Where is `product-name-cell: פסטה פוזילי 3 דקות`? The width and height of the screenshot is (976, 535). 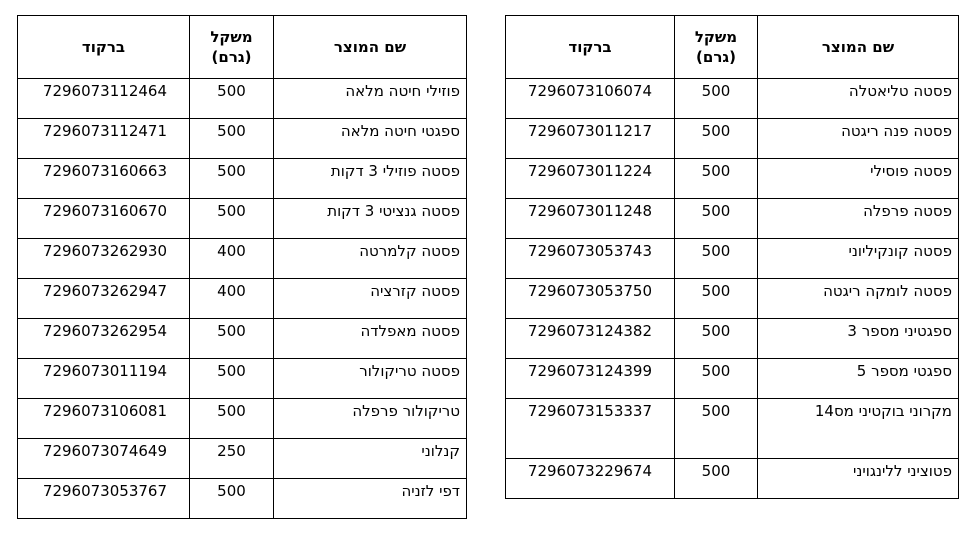 product-name-cell: פסטה פוזילי 3 דקות is located at coordinates (370, 178).